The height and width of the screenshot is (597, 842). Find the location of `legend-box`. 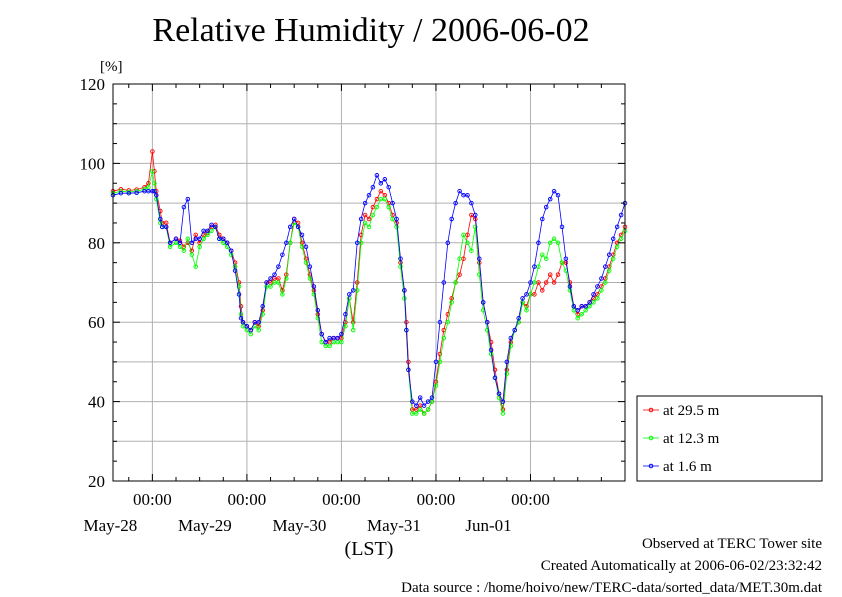

legend-box is located at coordinates (729, 438).